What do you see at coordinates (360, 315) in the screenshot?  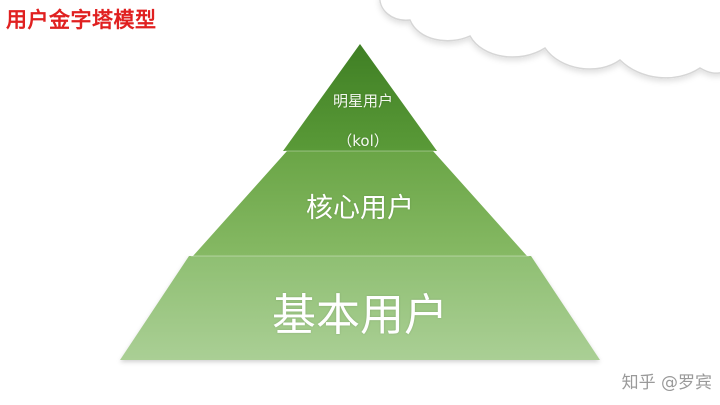 I see `tier-base-label: 基本用户` at bounding box center [360, 315].